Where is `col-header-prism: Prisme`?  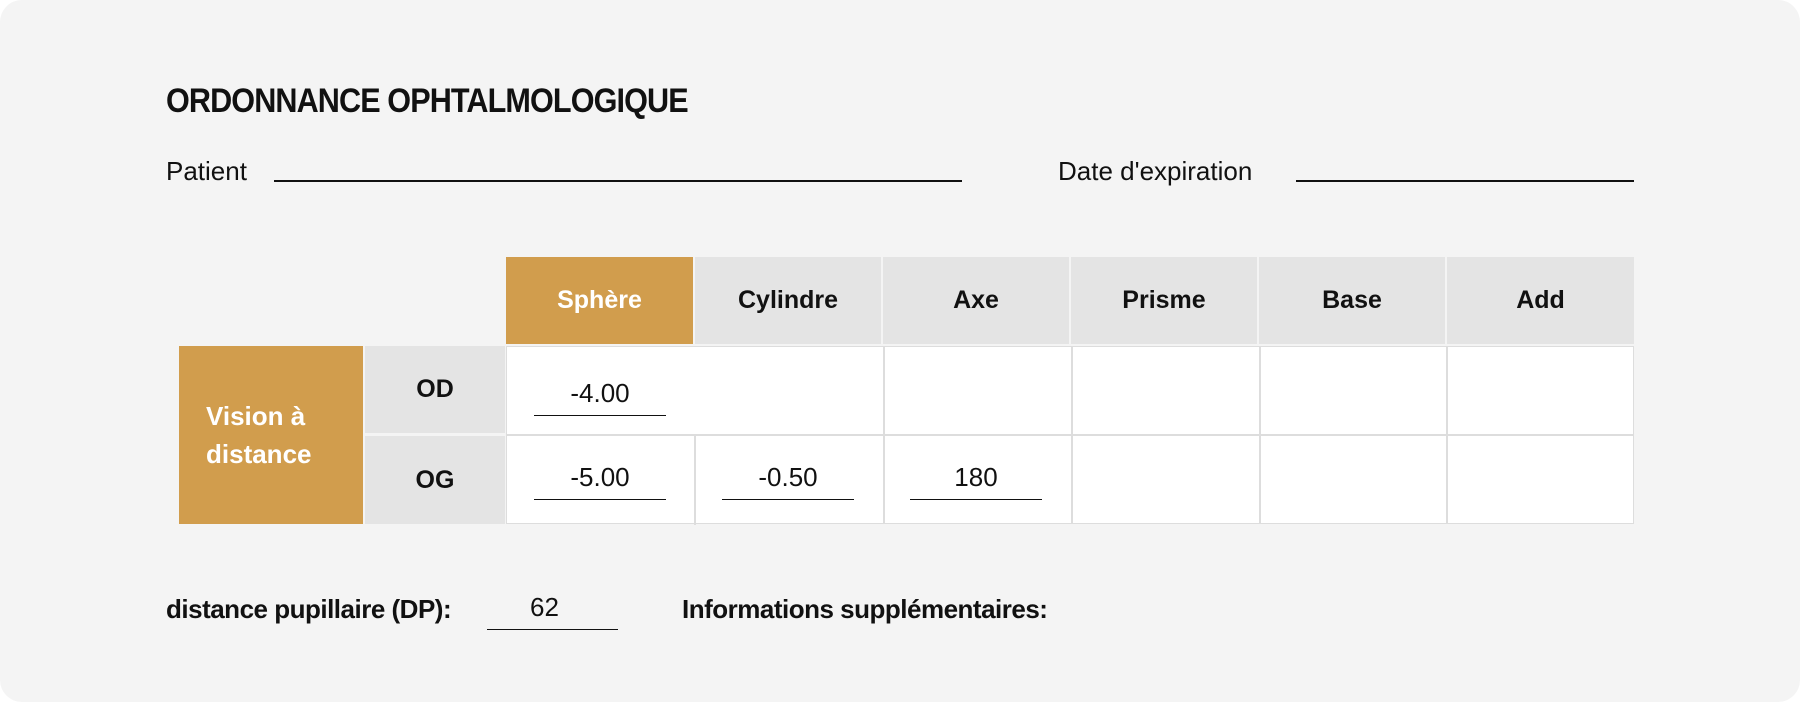
col-header-prism: Prisme is located at coordinates (1164, 300).